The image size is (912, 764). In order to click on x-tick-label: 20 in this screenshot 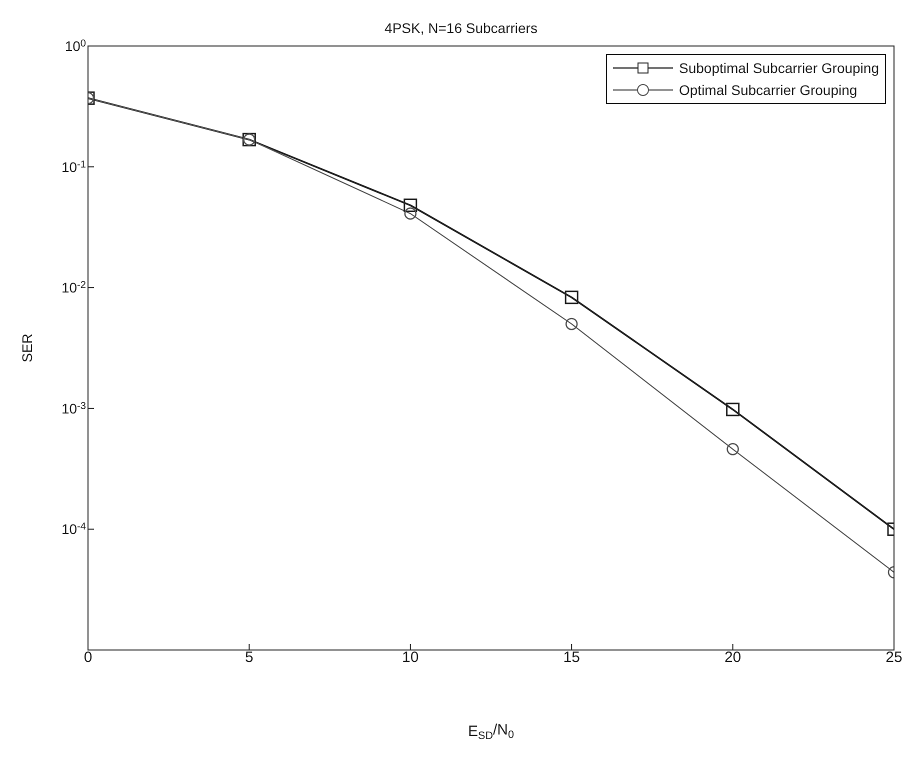, I will do `click(733, 657)`.